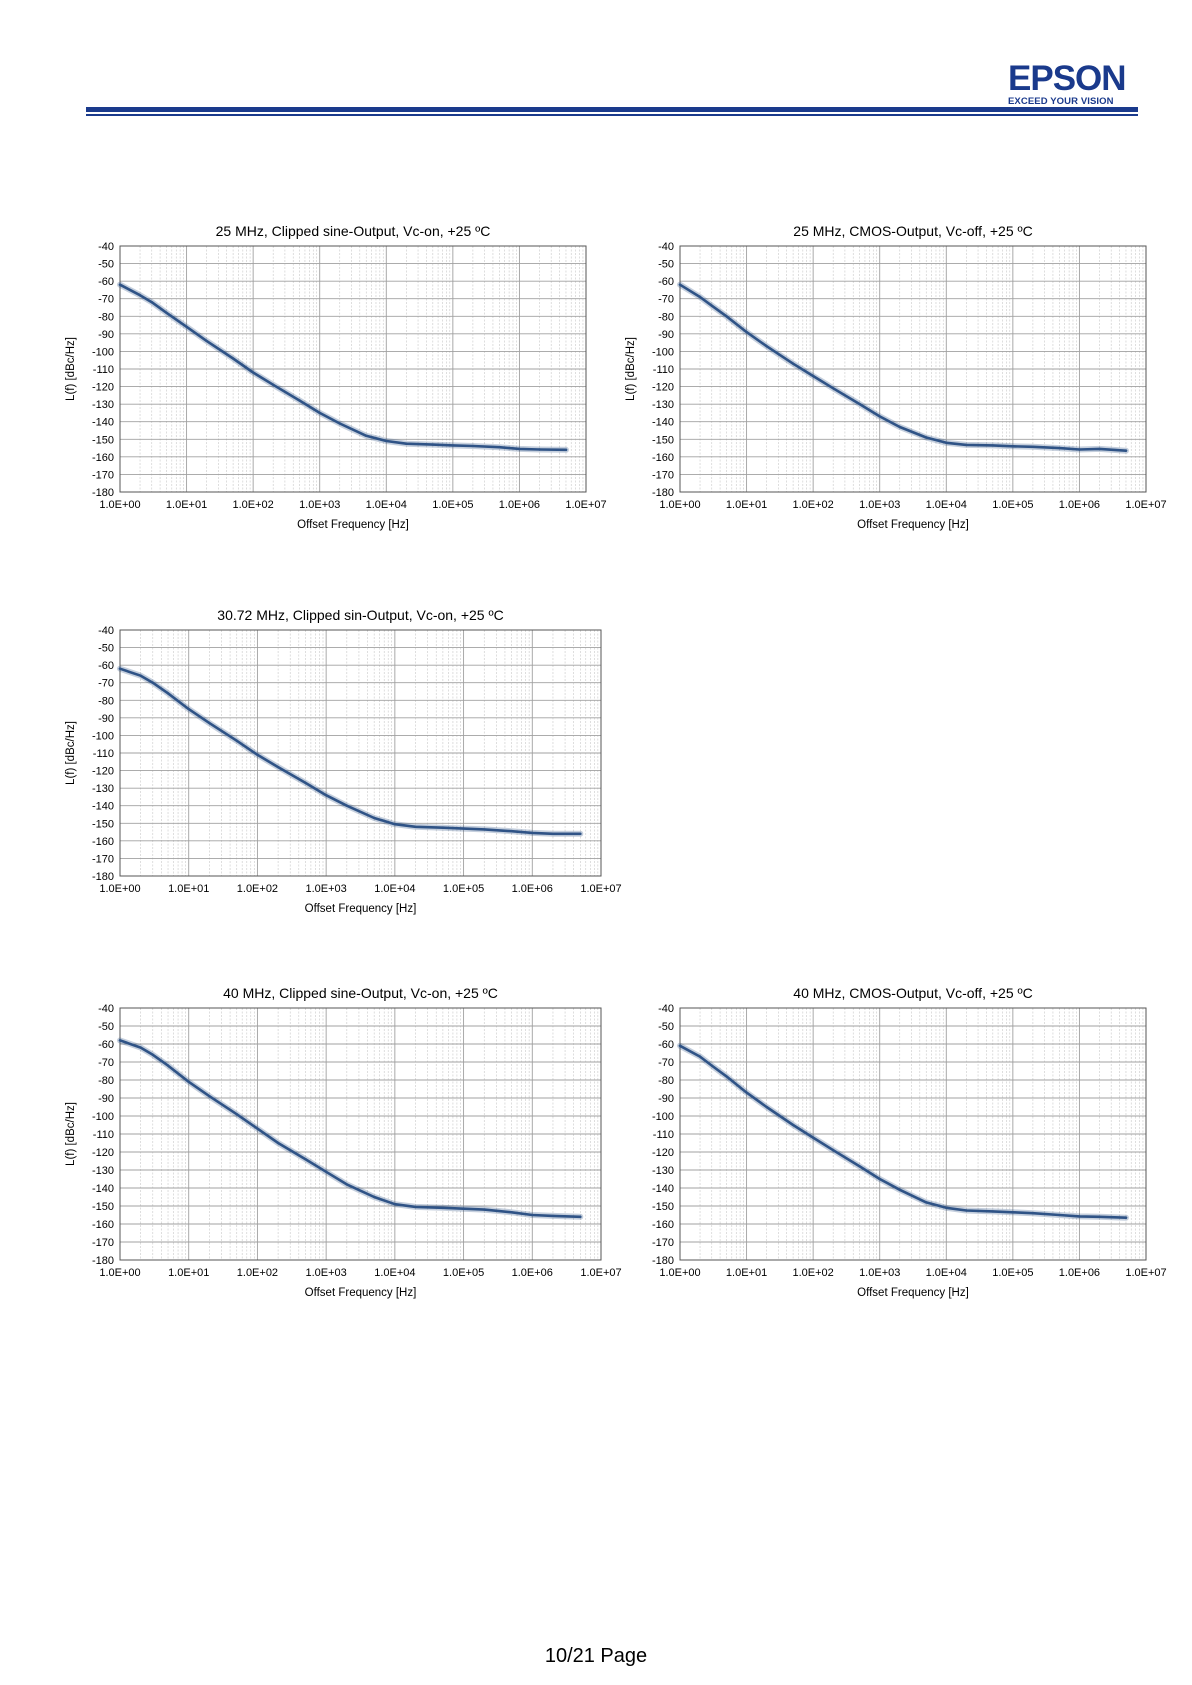  What do you see at coordinates (119, 889) in the screenshot?
I see `x-tick-label: 1.0E+00` at bounding box center [119, 889].